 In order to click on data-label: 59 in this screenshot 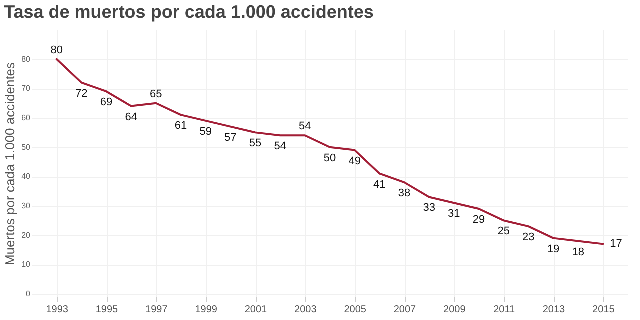, I will do `click(206, 132)`.